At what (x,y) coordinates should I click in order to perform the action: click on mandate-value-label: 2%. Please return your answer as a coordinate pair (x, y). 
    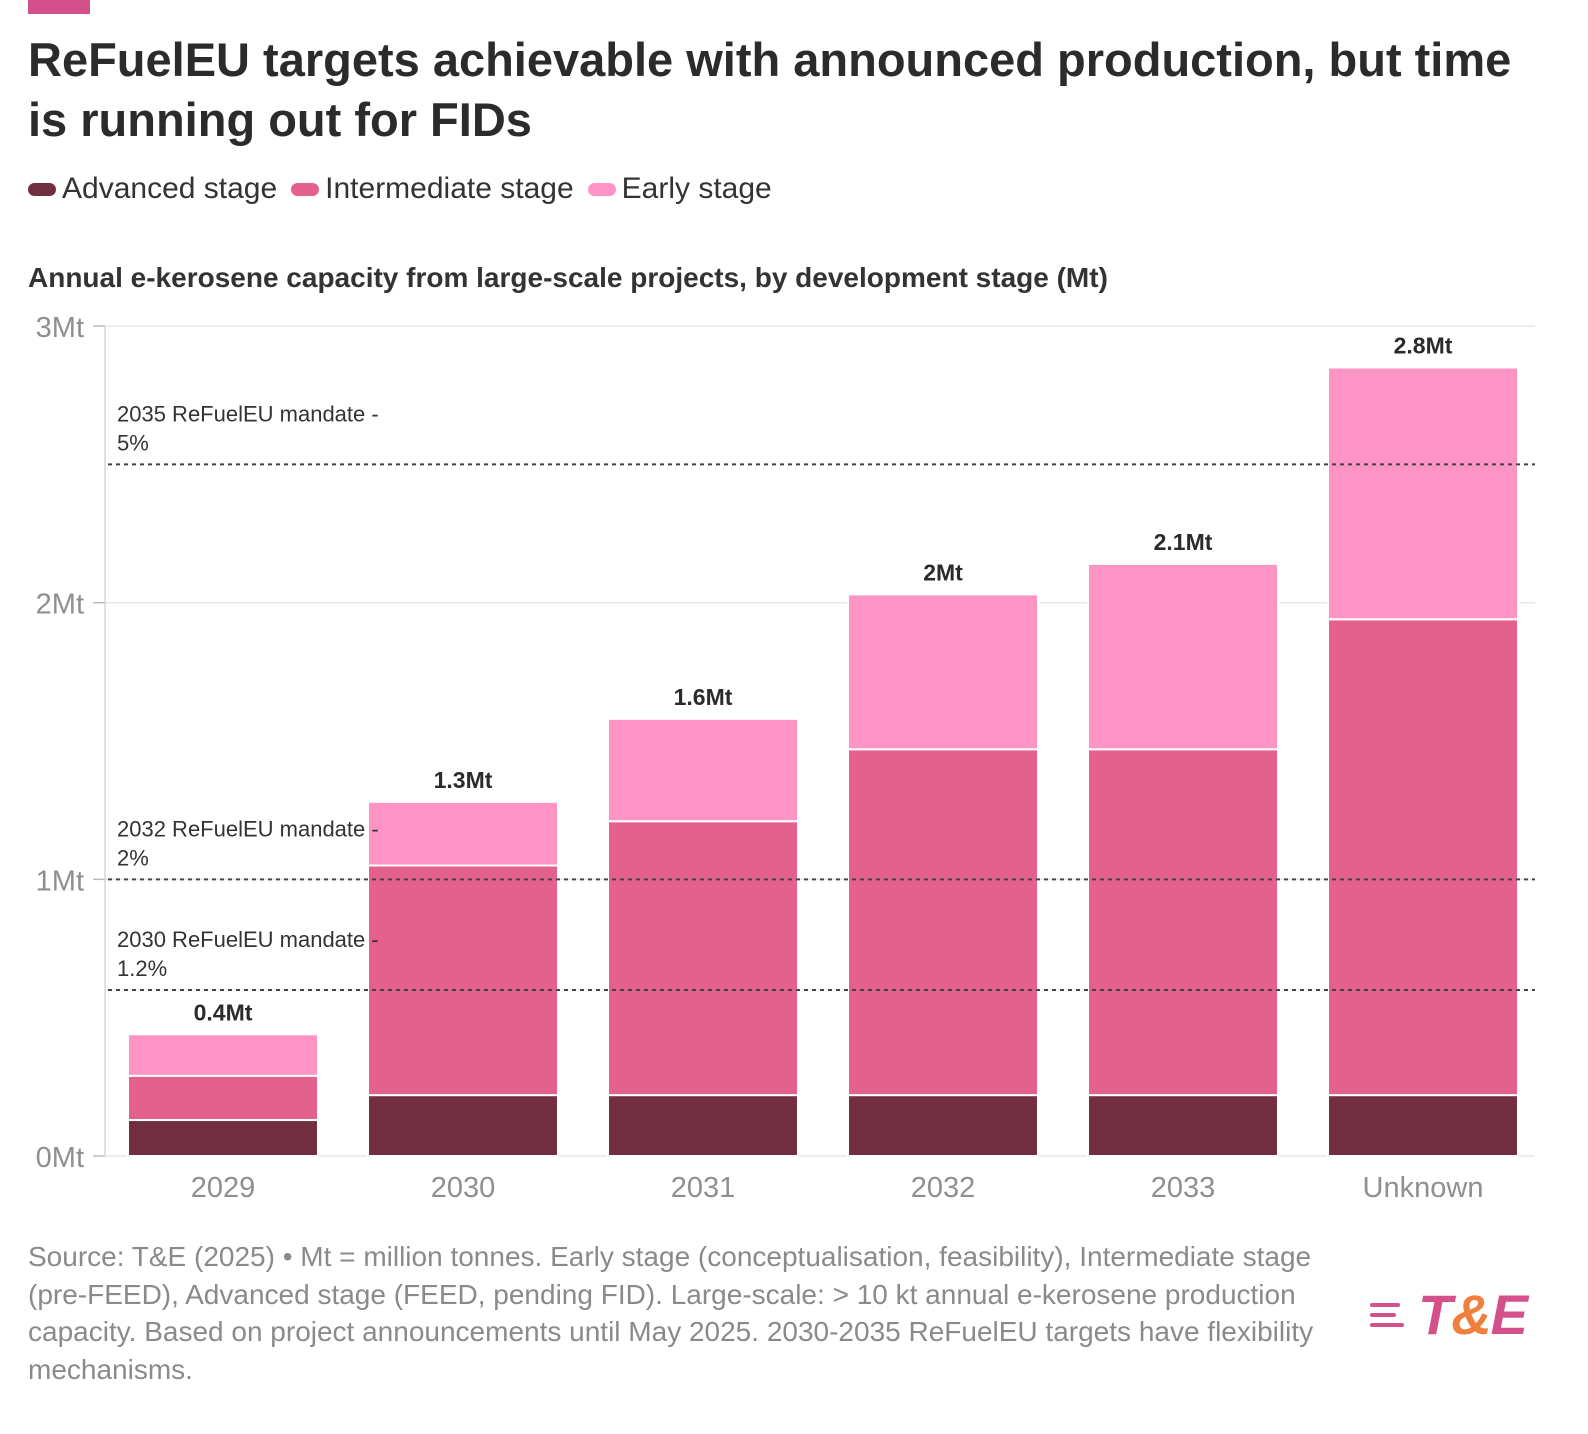
    Looking at the image, I should click on (133, 857).